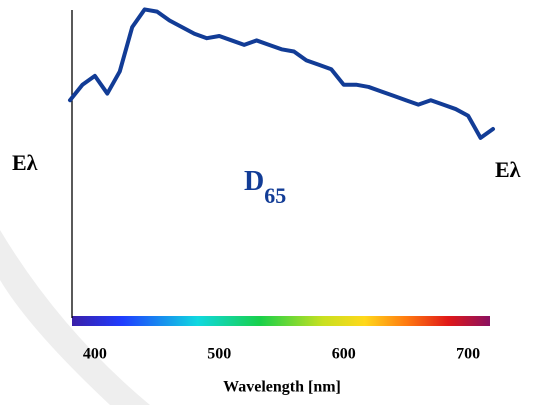 The width and height of the screenshot is (534, 405). Describe the element at coordinates (25, 162) in the screenshot. I see `y-label: Eλ` at that location.